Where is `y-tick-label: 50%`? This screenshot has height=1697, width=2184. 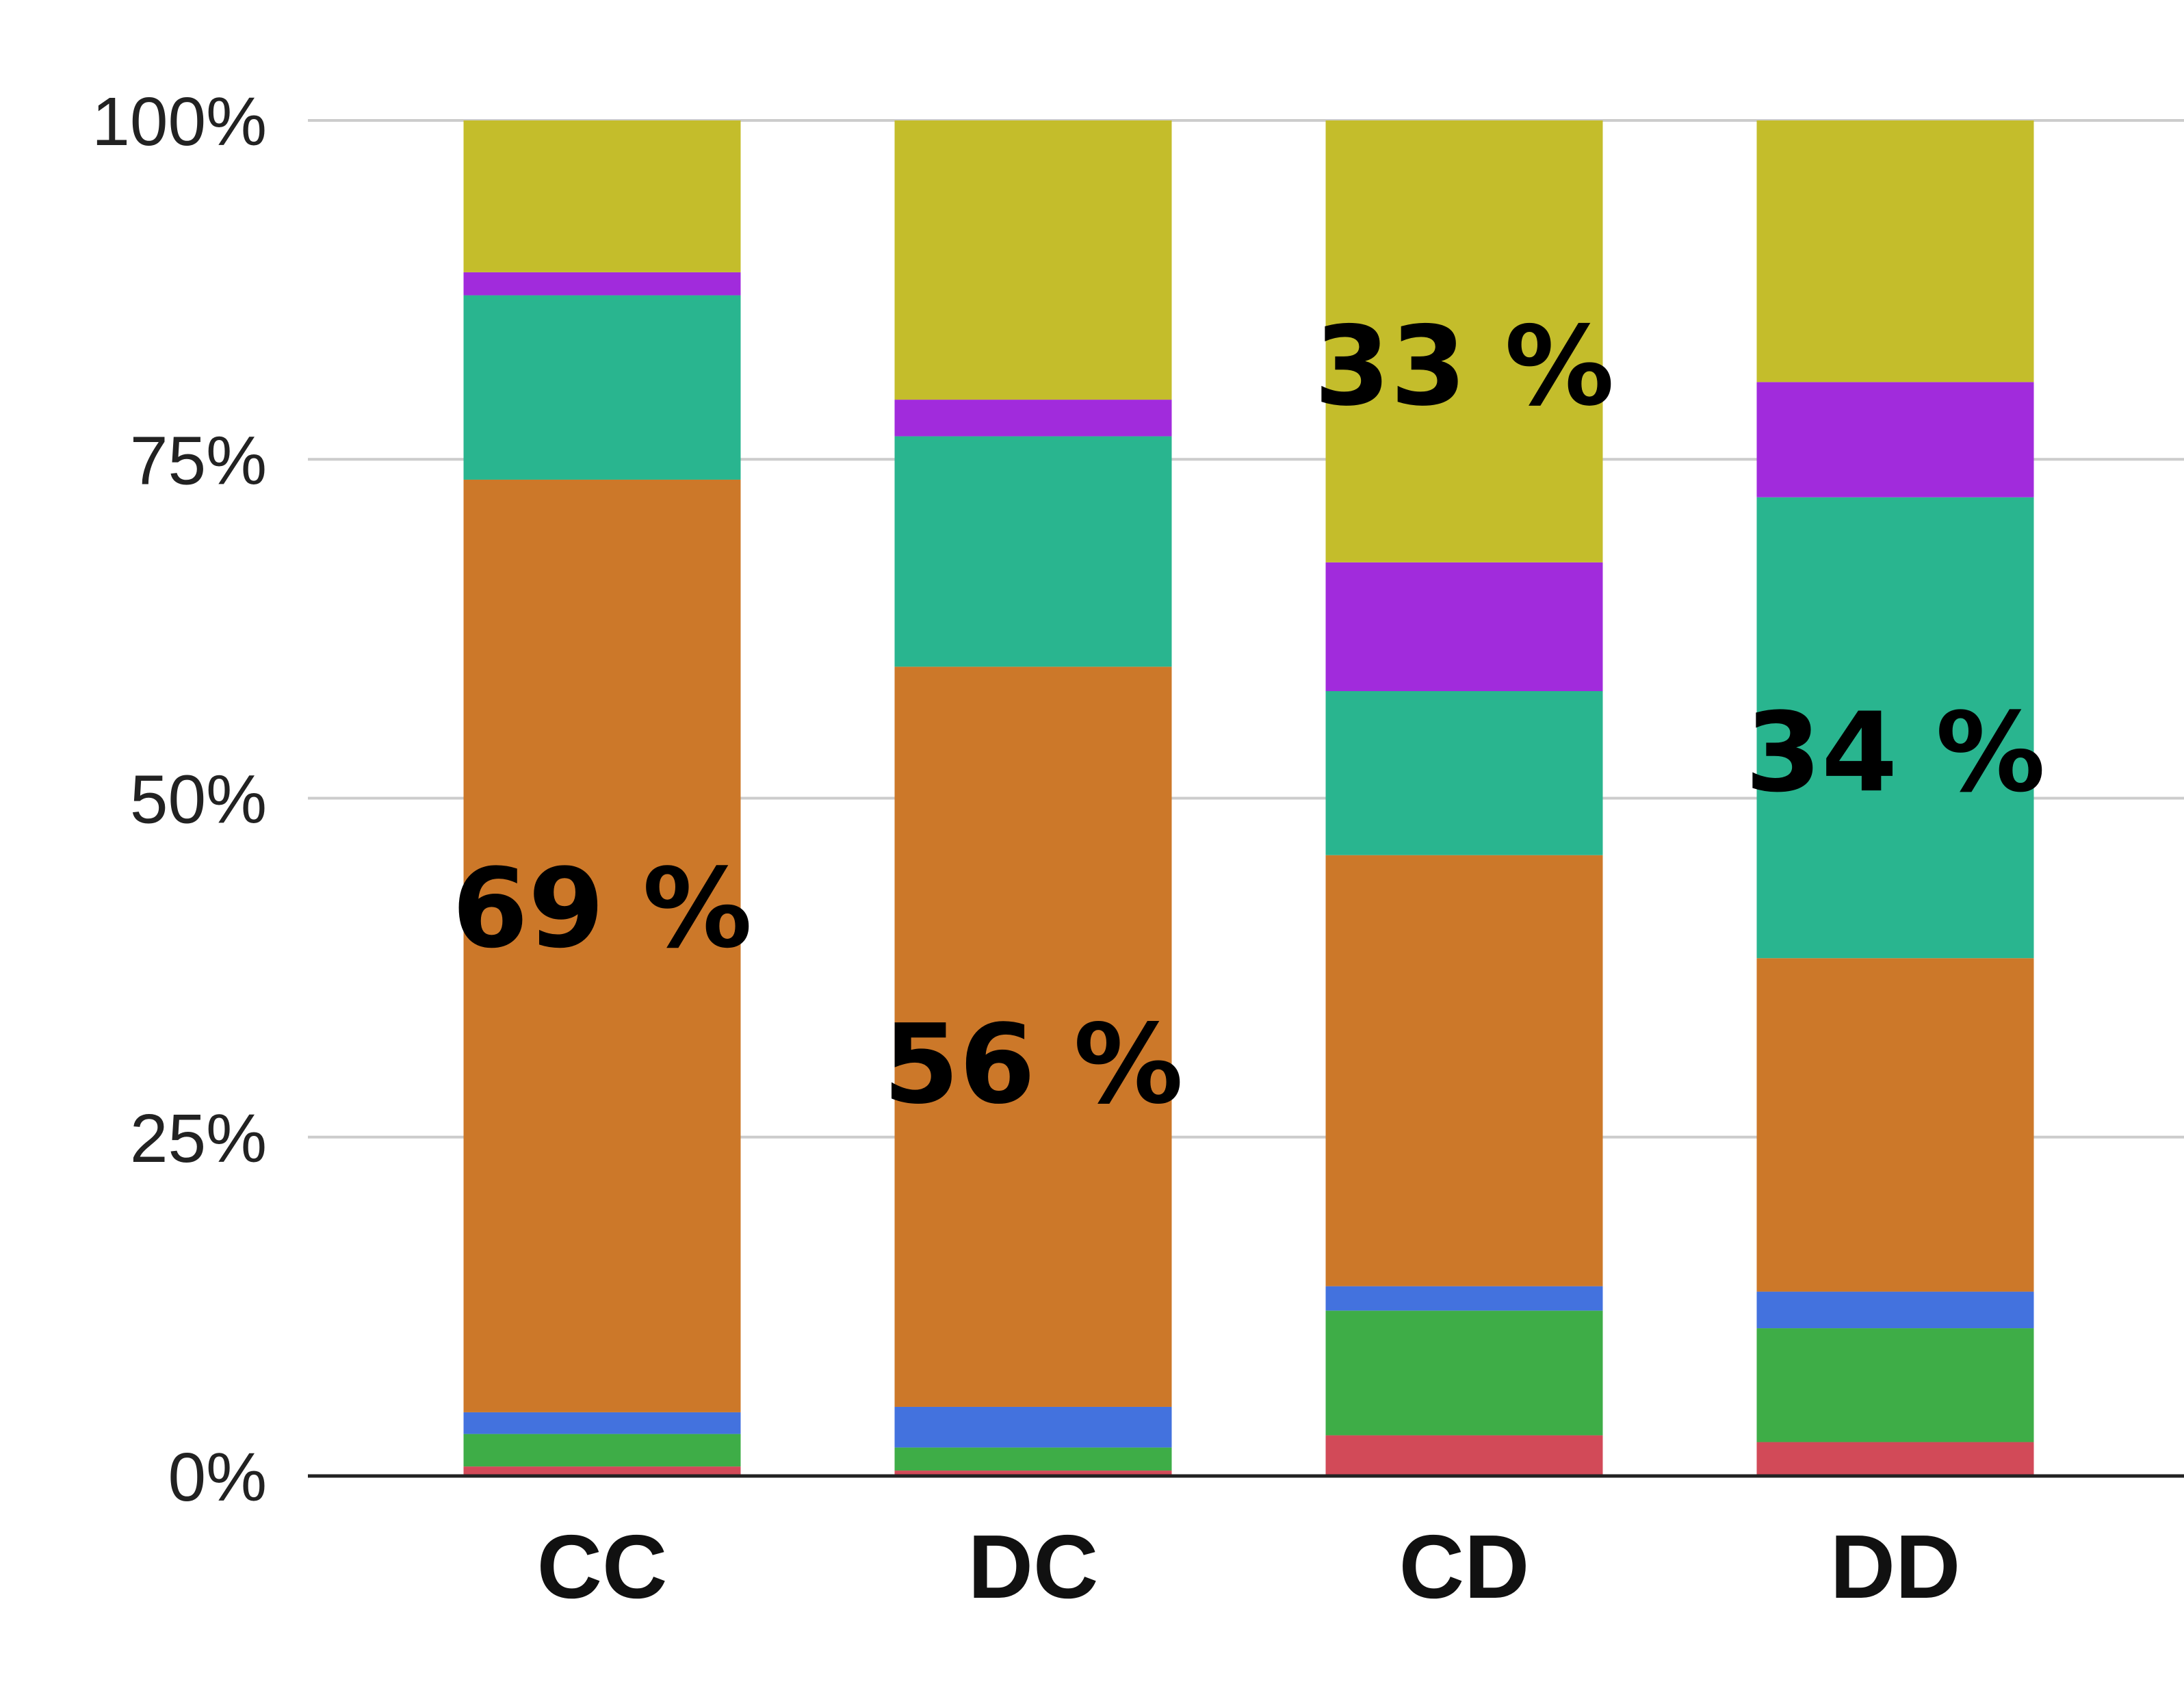
y-tick-label: 50% is located at coordinates (198, 800).